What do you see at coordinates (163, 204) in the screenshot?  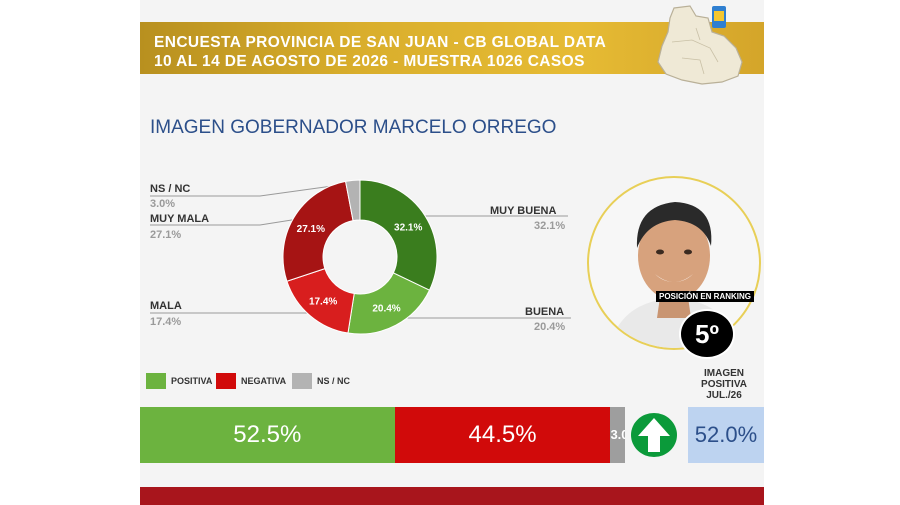 I see `value-ns-nc: 3.0%` at bounding box center [163, 204].